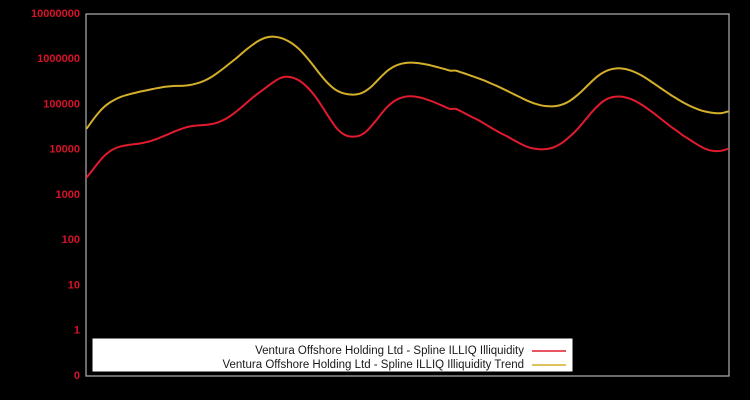 This screenshot has height=400, width=750. Describe the element at coordinates (71, 240) in the screenshot. I see `y-axis-tick-label: 100` at that location.